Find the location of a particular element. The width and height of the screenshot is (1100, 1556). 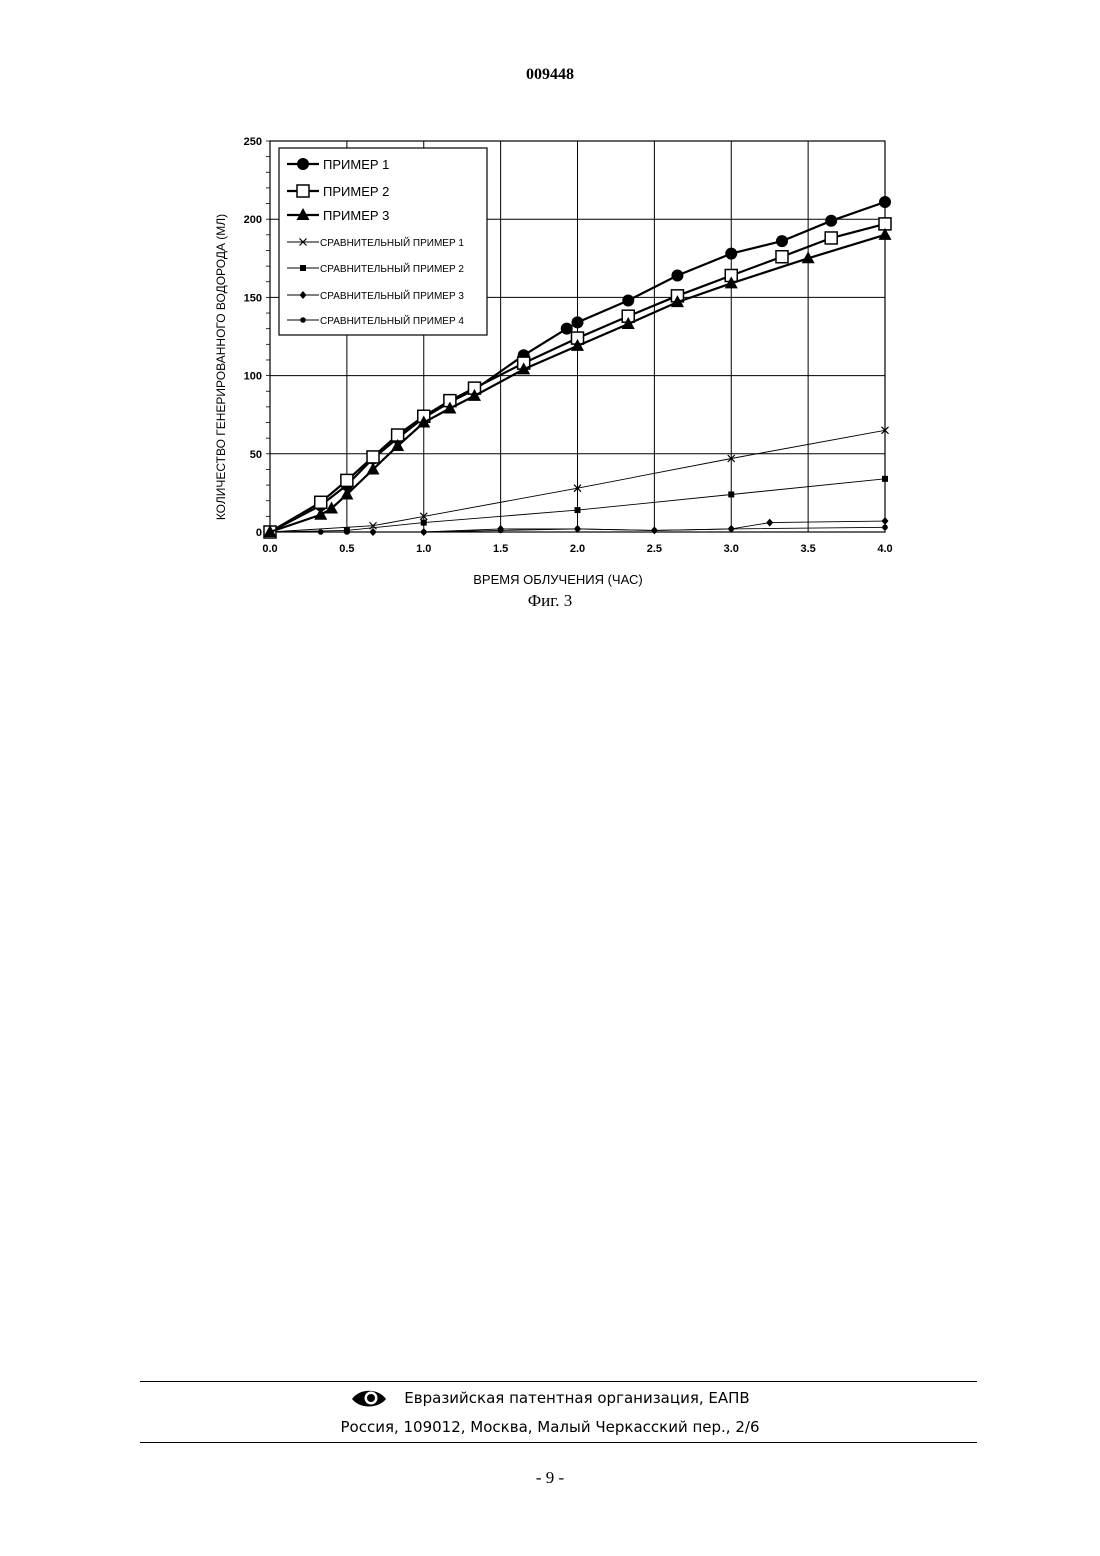

x-tick-label: 0.5 is located at coordinates (346, 549).